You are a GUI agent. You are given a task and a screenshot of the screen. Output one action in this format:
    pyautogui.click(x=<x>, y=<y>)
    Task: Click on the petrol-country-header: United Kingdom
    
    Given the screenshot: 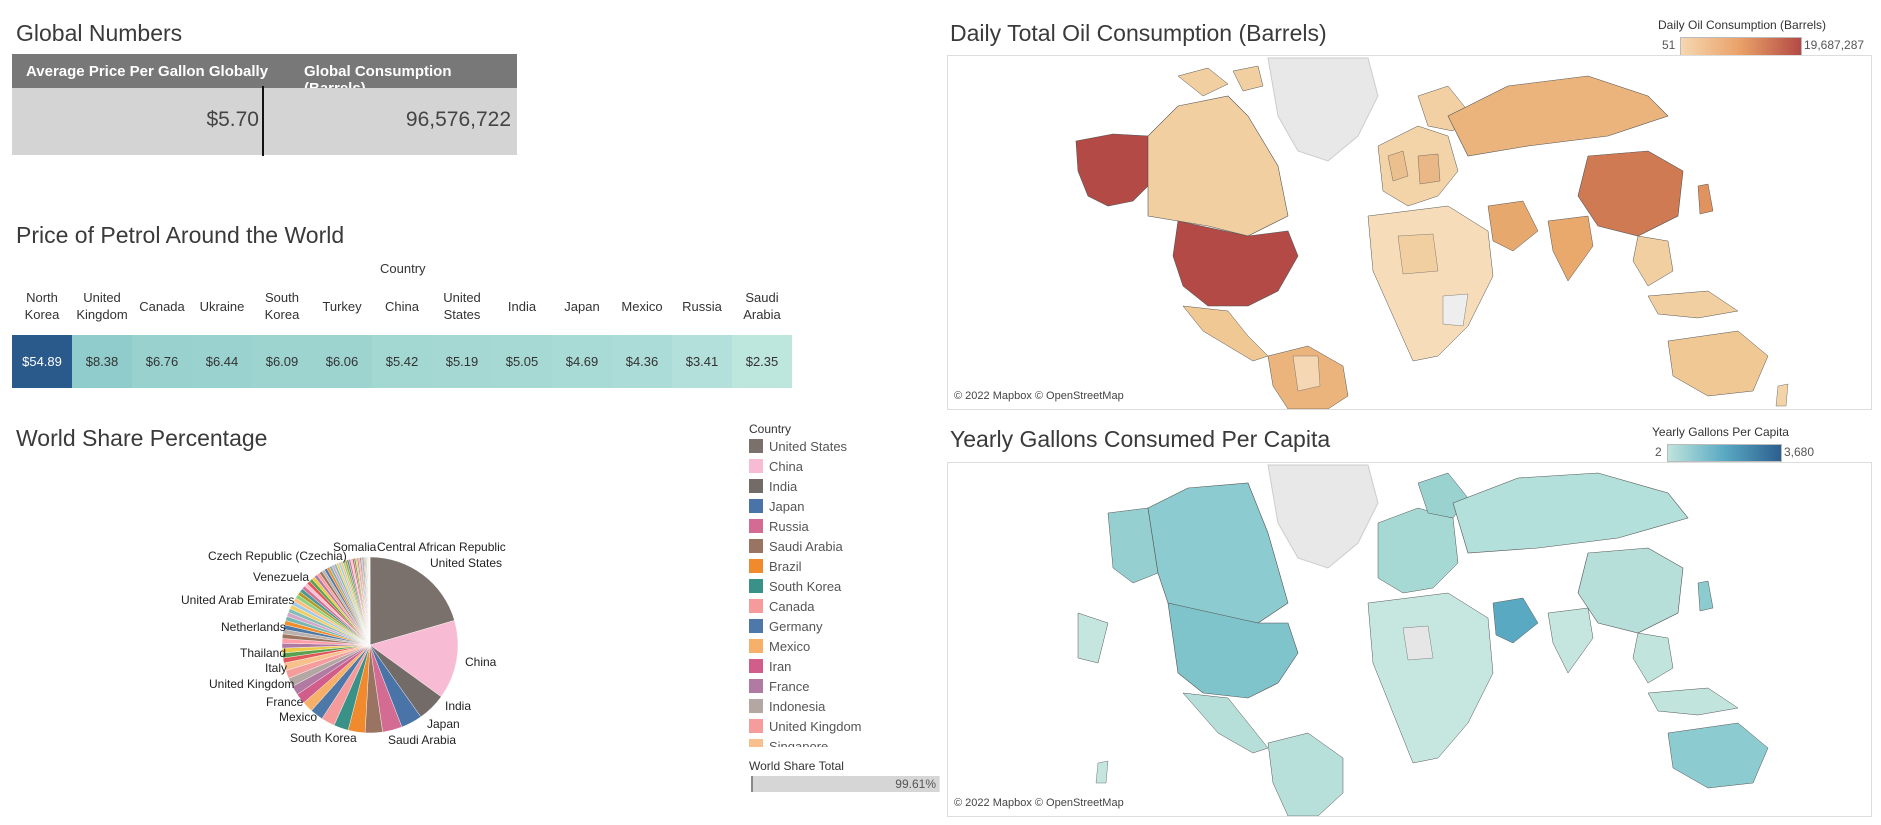 What is the action you would take?
    pyautogui.click(x=102, y=306)
    